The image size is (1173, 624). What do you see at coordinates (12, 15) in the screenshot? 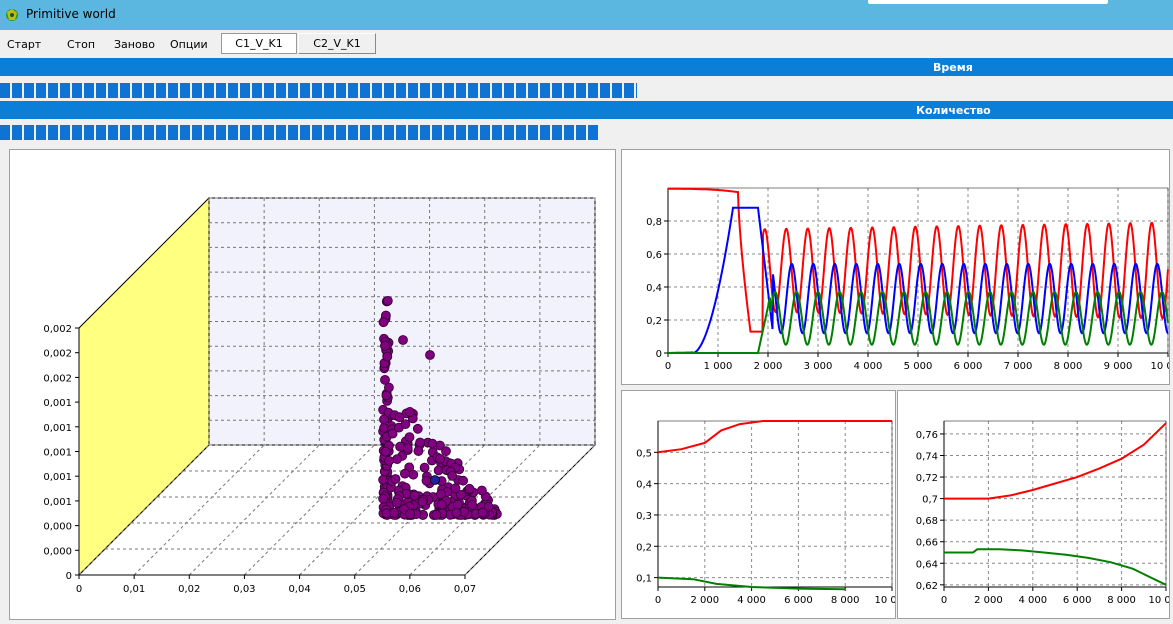
I see `app-icon` at bounding box center [12, 15].